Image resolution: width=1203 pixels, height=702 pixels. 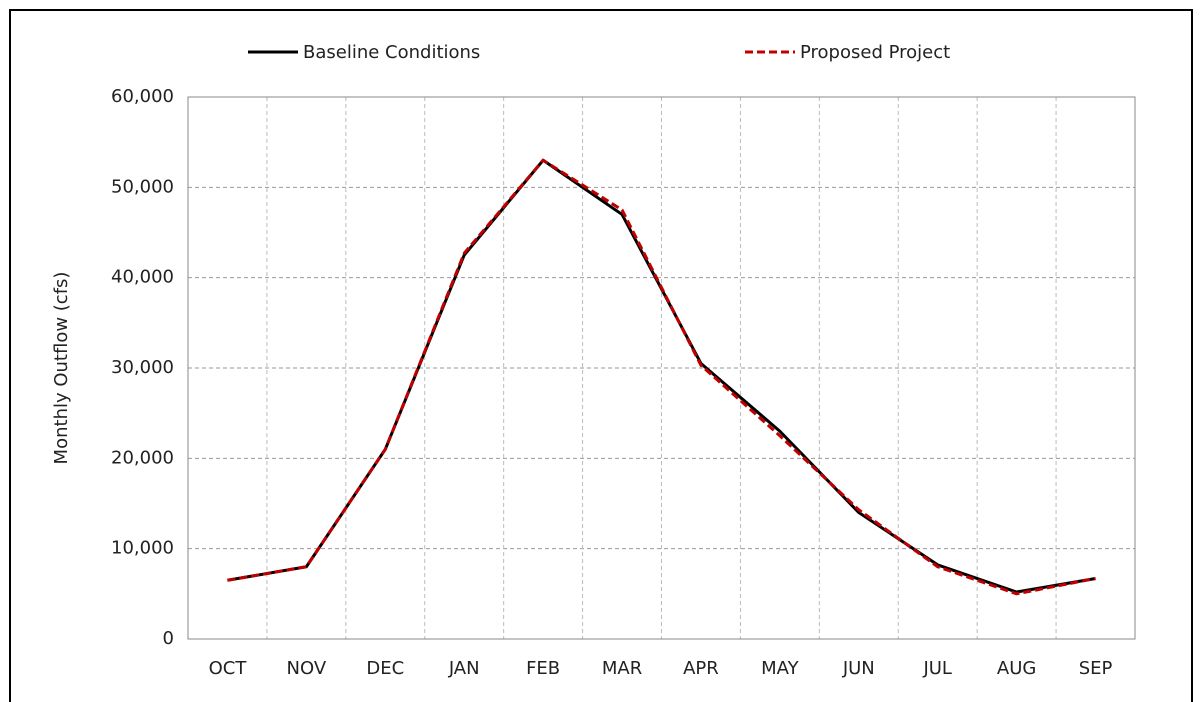 What do you see at coordinates (543, 668) in the screenshot?
I see `x-tick-label: FEB` at bounding box center [543, 668].